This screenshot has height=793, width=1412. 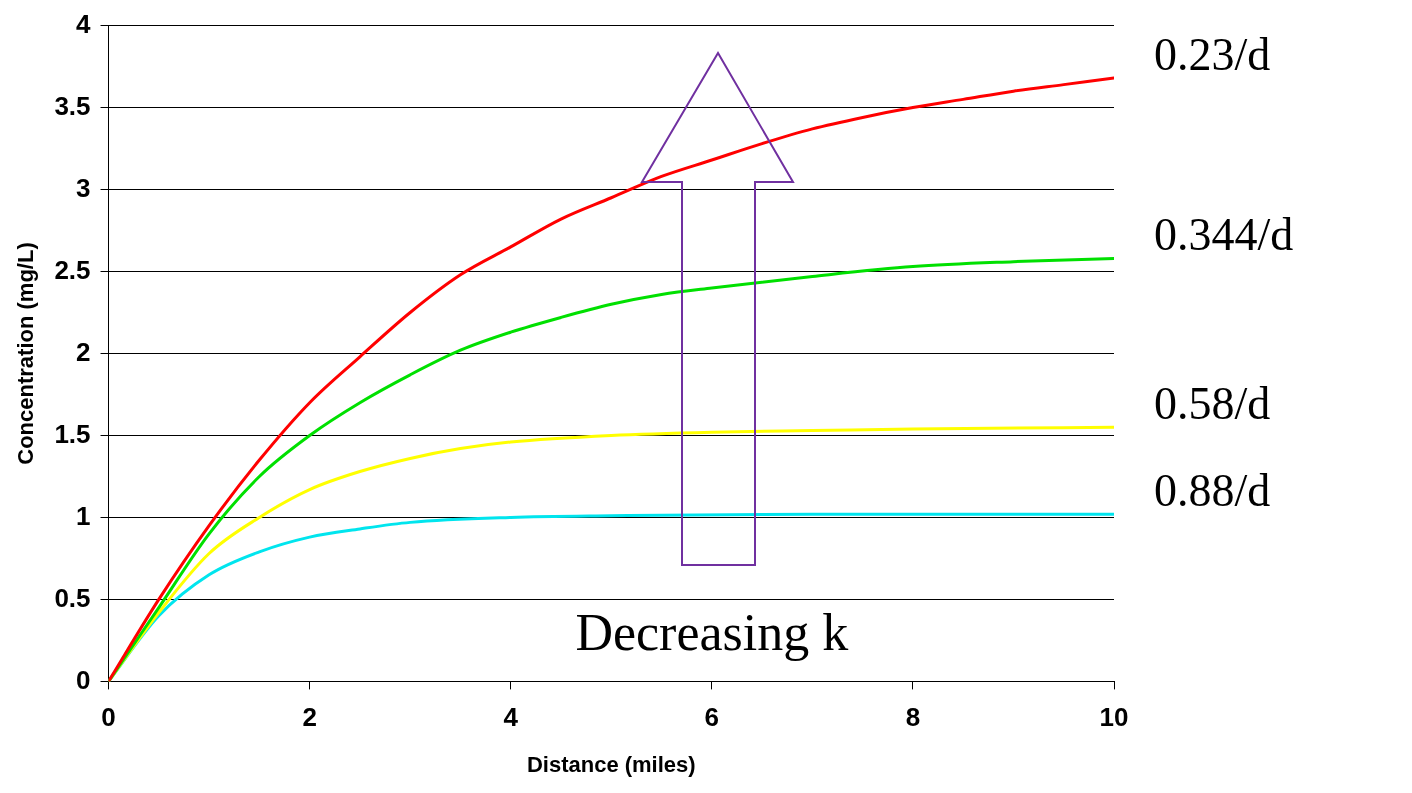 I want to click on y-axis-title: Concentration (mg/L), so click(x=26, y=353).